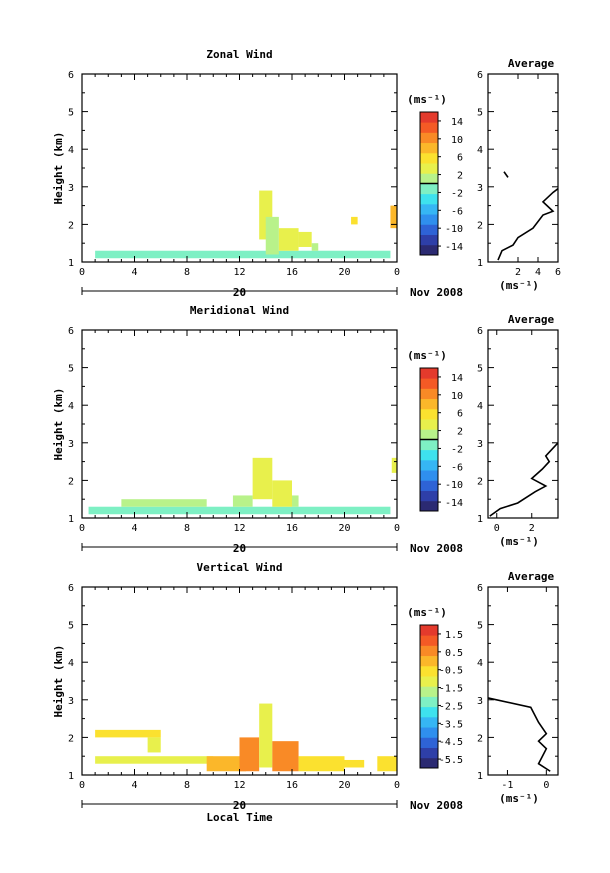 The width and height of the screenshot is (610, 873). What do you see at coordinates (344, 528) in the screenshot?
I see `x-tick-label: 20` at bounding box center [344, 528].